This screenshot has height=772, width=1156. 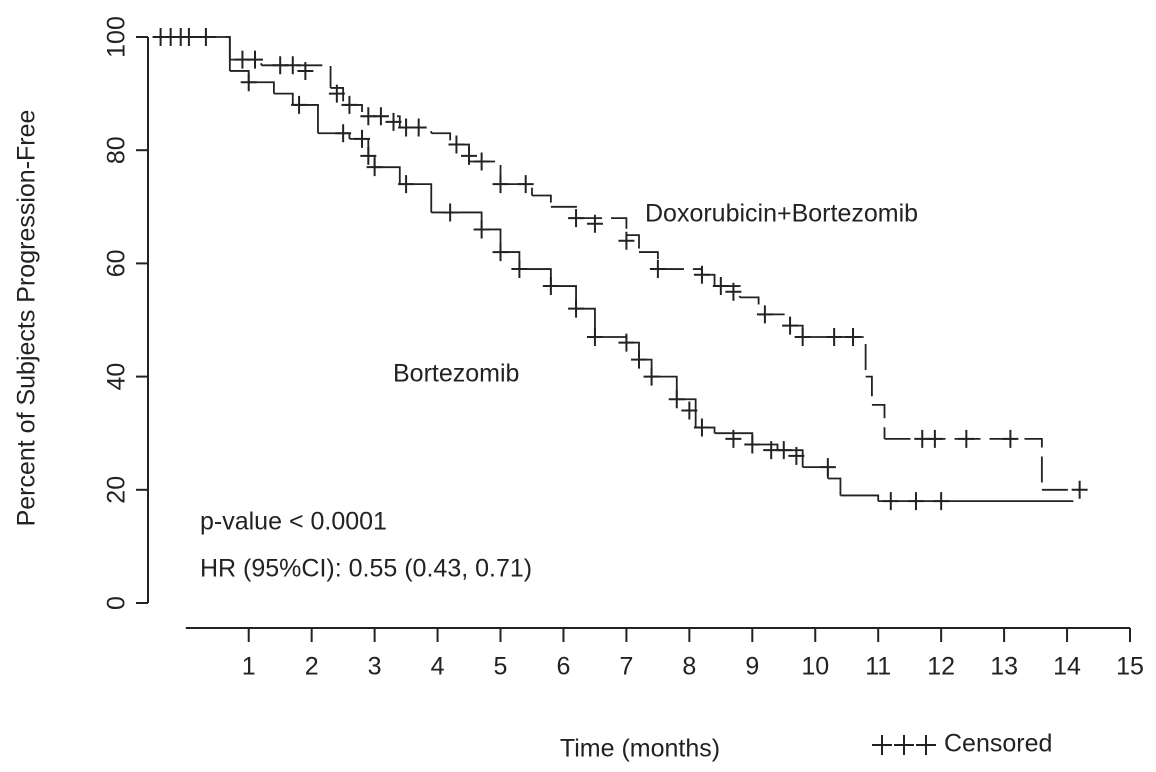 What do you see at coordinates (941, 667) in the screenshot?
I see `x-tick-label: 12` at bounding box center [941, 667].